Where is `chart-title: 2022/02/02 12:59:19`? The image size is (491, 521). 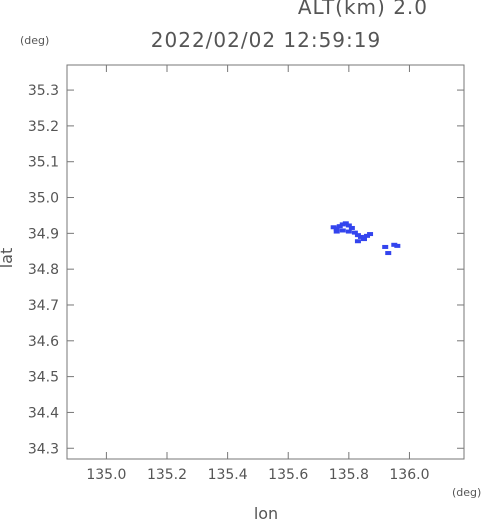 chart-title: 2022/02/02 12:59:19 is located at coordinates (266, 40).